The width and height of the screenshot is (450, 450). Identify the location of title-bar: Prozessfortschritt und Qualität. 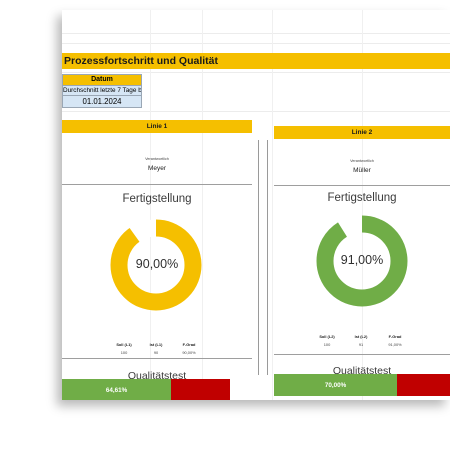
(256, 61).